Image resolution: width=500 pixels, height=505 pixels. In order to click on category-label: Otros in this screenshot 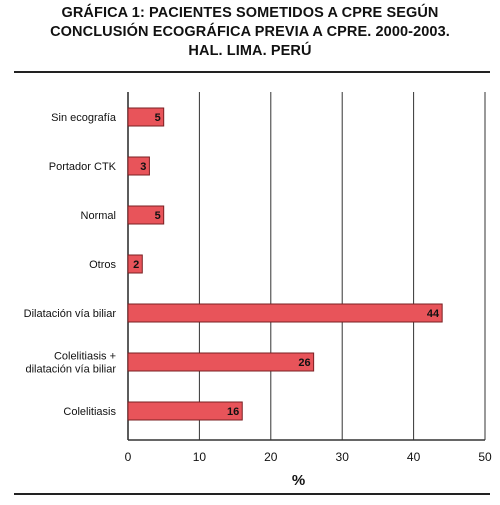, I will do `click(102, 265)`.